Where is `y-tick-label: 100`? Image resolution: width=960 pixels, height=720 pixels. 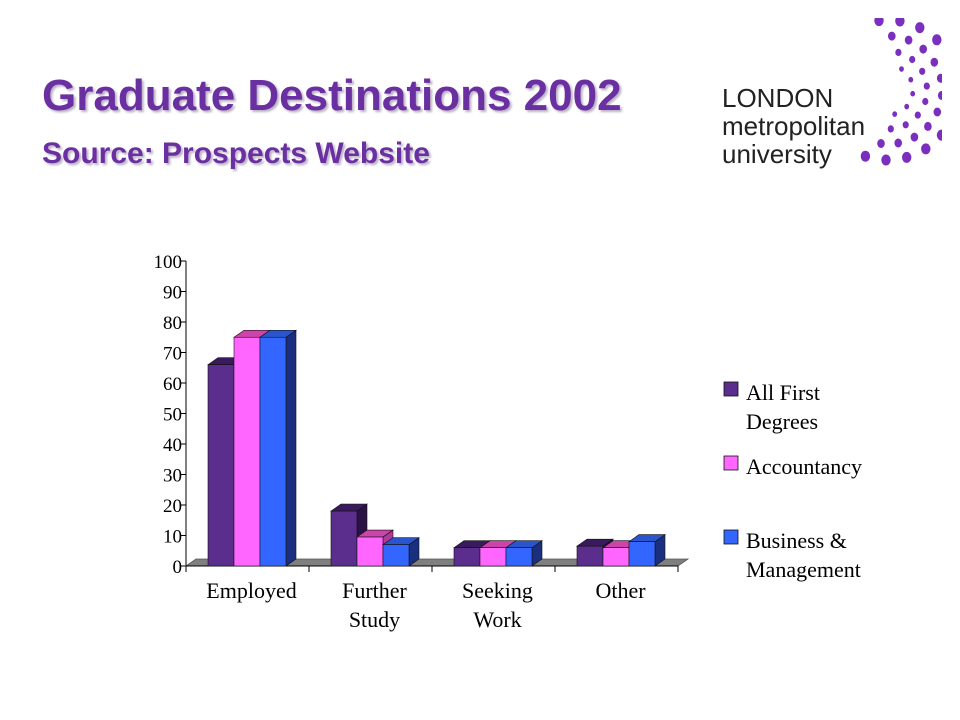
y-tick-label: 100 is located at coordinates (168, 262).